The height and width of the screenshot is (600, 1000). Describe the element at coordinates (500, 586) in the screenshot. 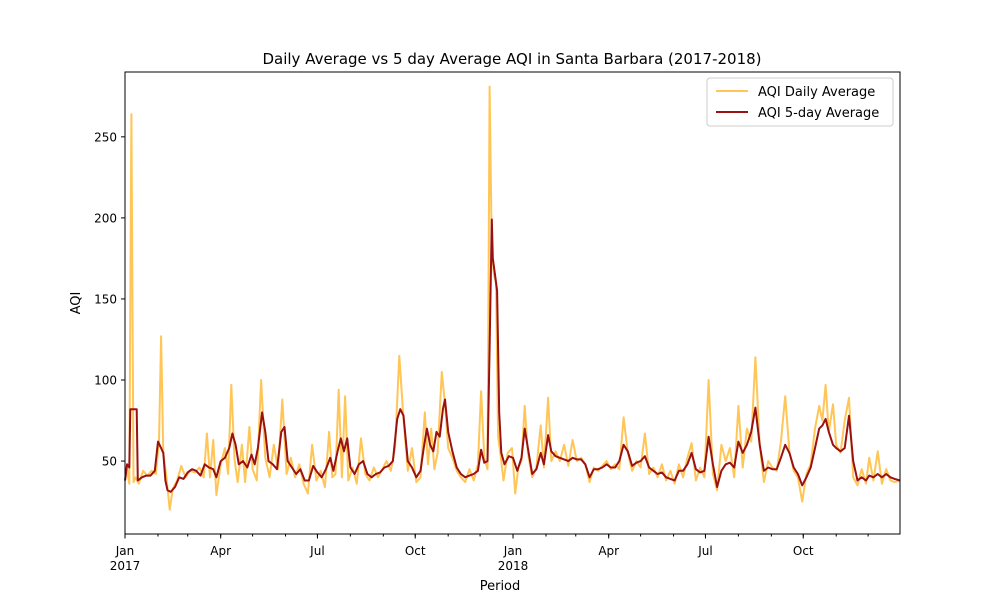

I see `x-axis-label: Period` at that location.